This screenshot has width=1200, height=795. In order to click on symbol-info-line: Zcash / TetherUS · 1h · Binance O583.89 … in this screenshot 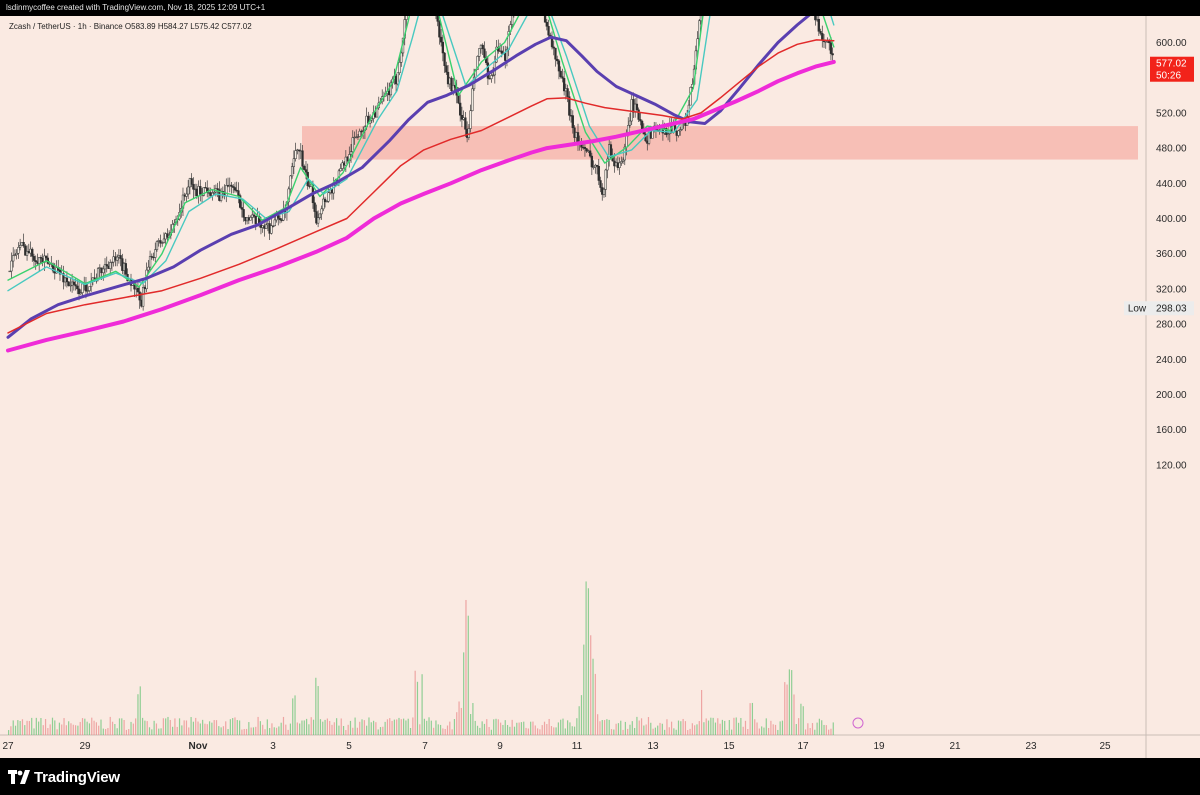, I will do `click(130, 26)`.